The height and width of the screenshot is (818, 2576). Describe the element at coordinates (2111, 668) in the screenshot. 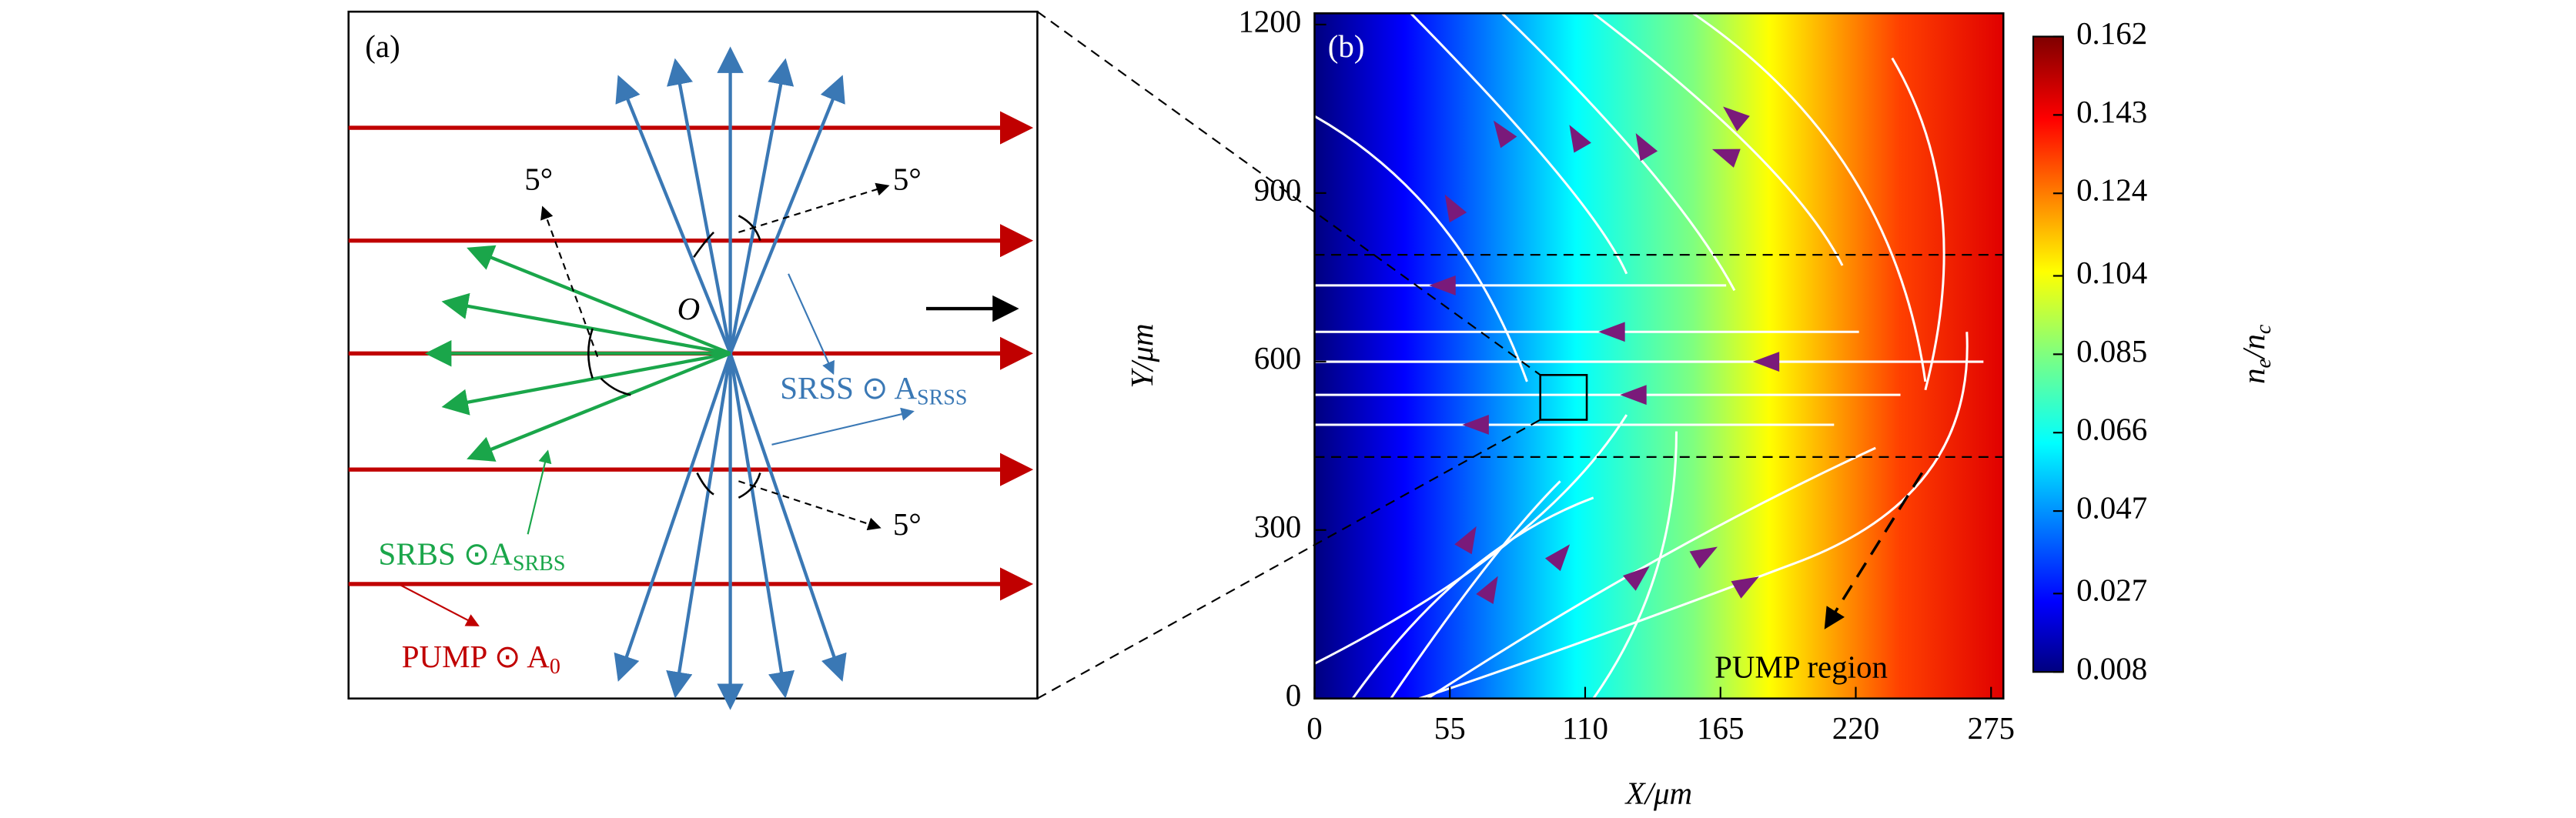

I see `colorbar-tick-label: 0.008` at that location.